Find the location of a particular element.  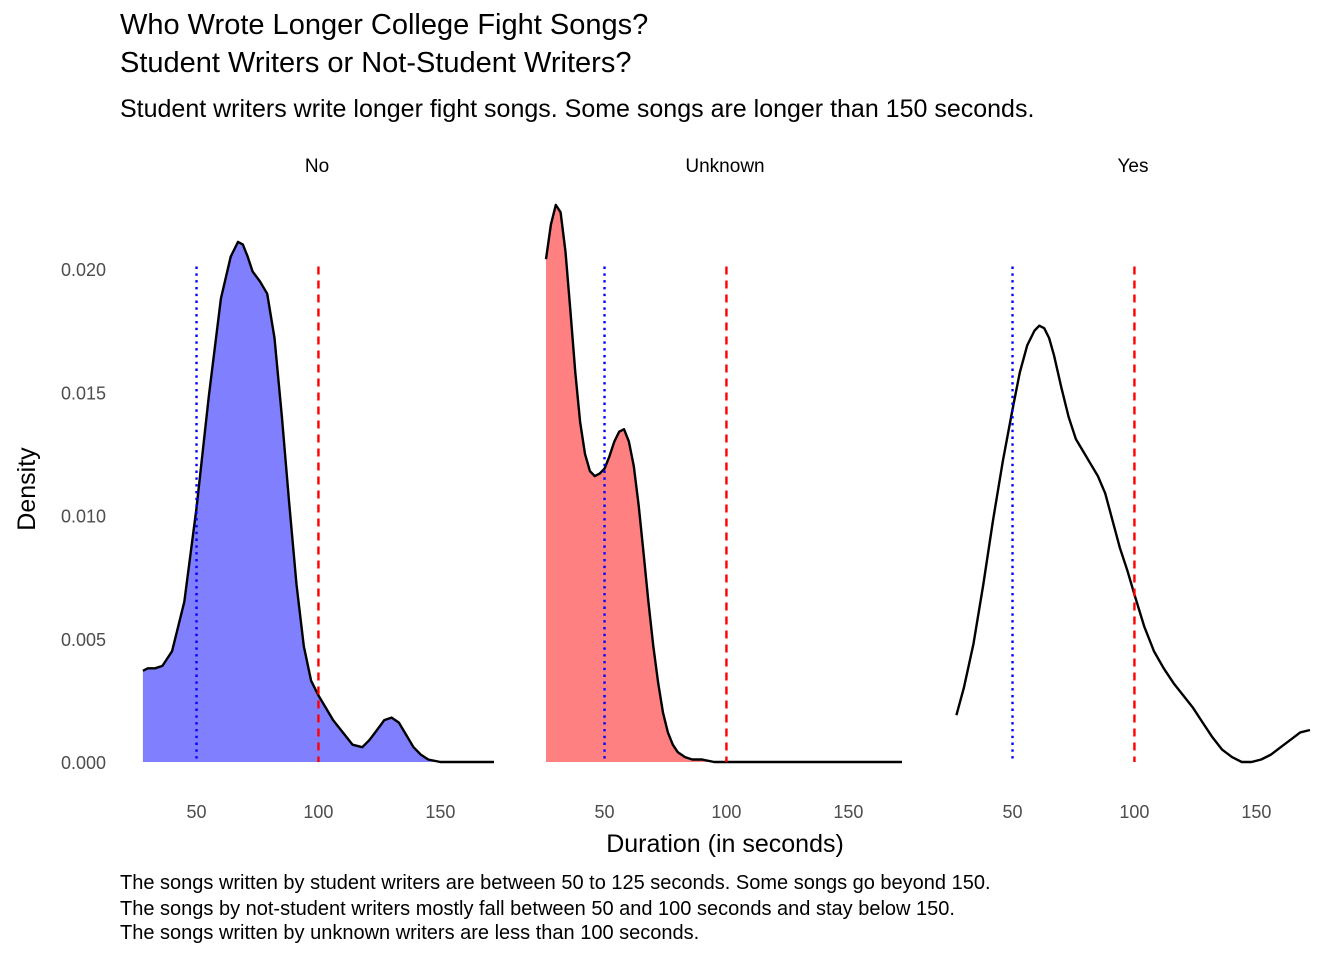

y-axis-title: Density is located at coordinates (27, 489).